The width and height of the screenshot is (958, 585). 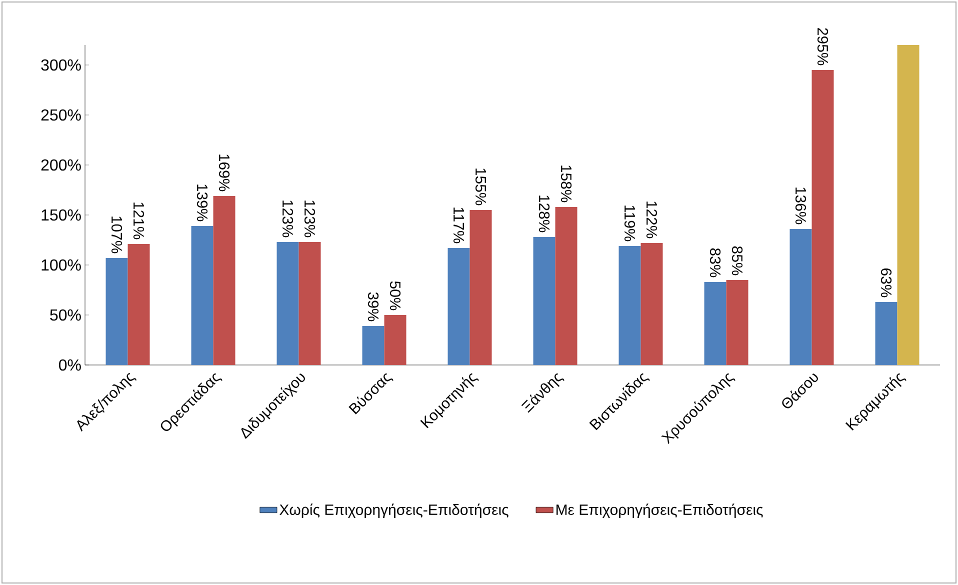 I want to click on y-tick-label: 100%, so click(x=61, y=265).